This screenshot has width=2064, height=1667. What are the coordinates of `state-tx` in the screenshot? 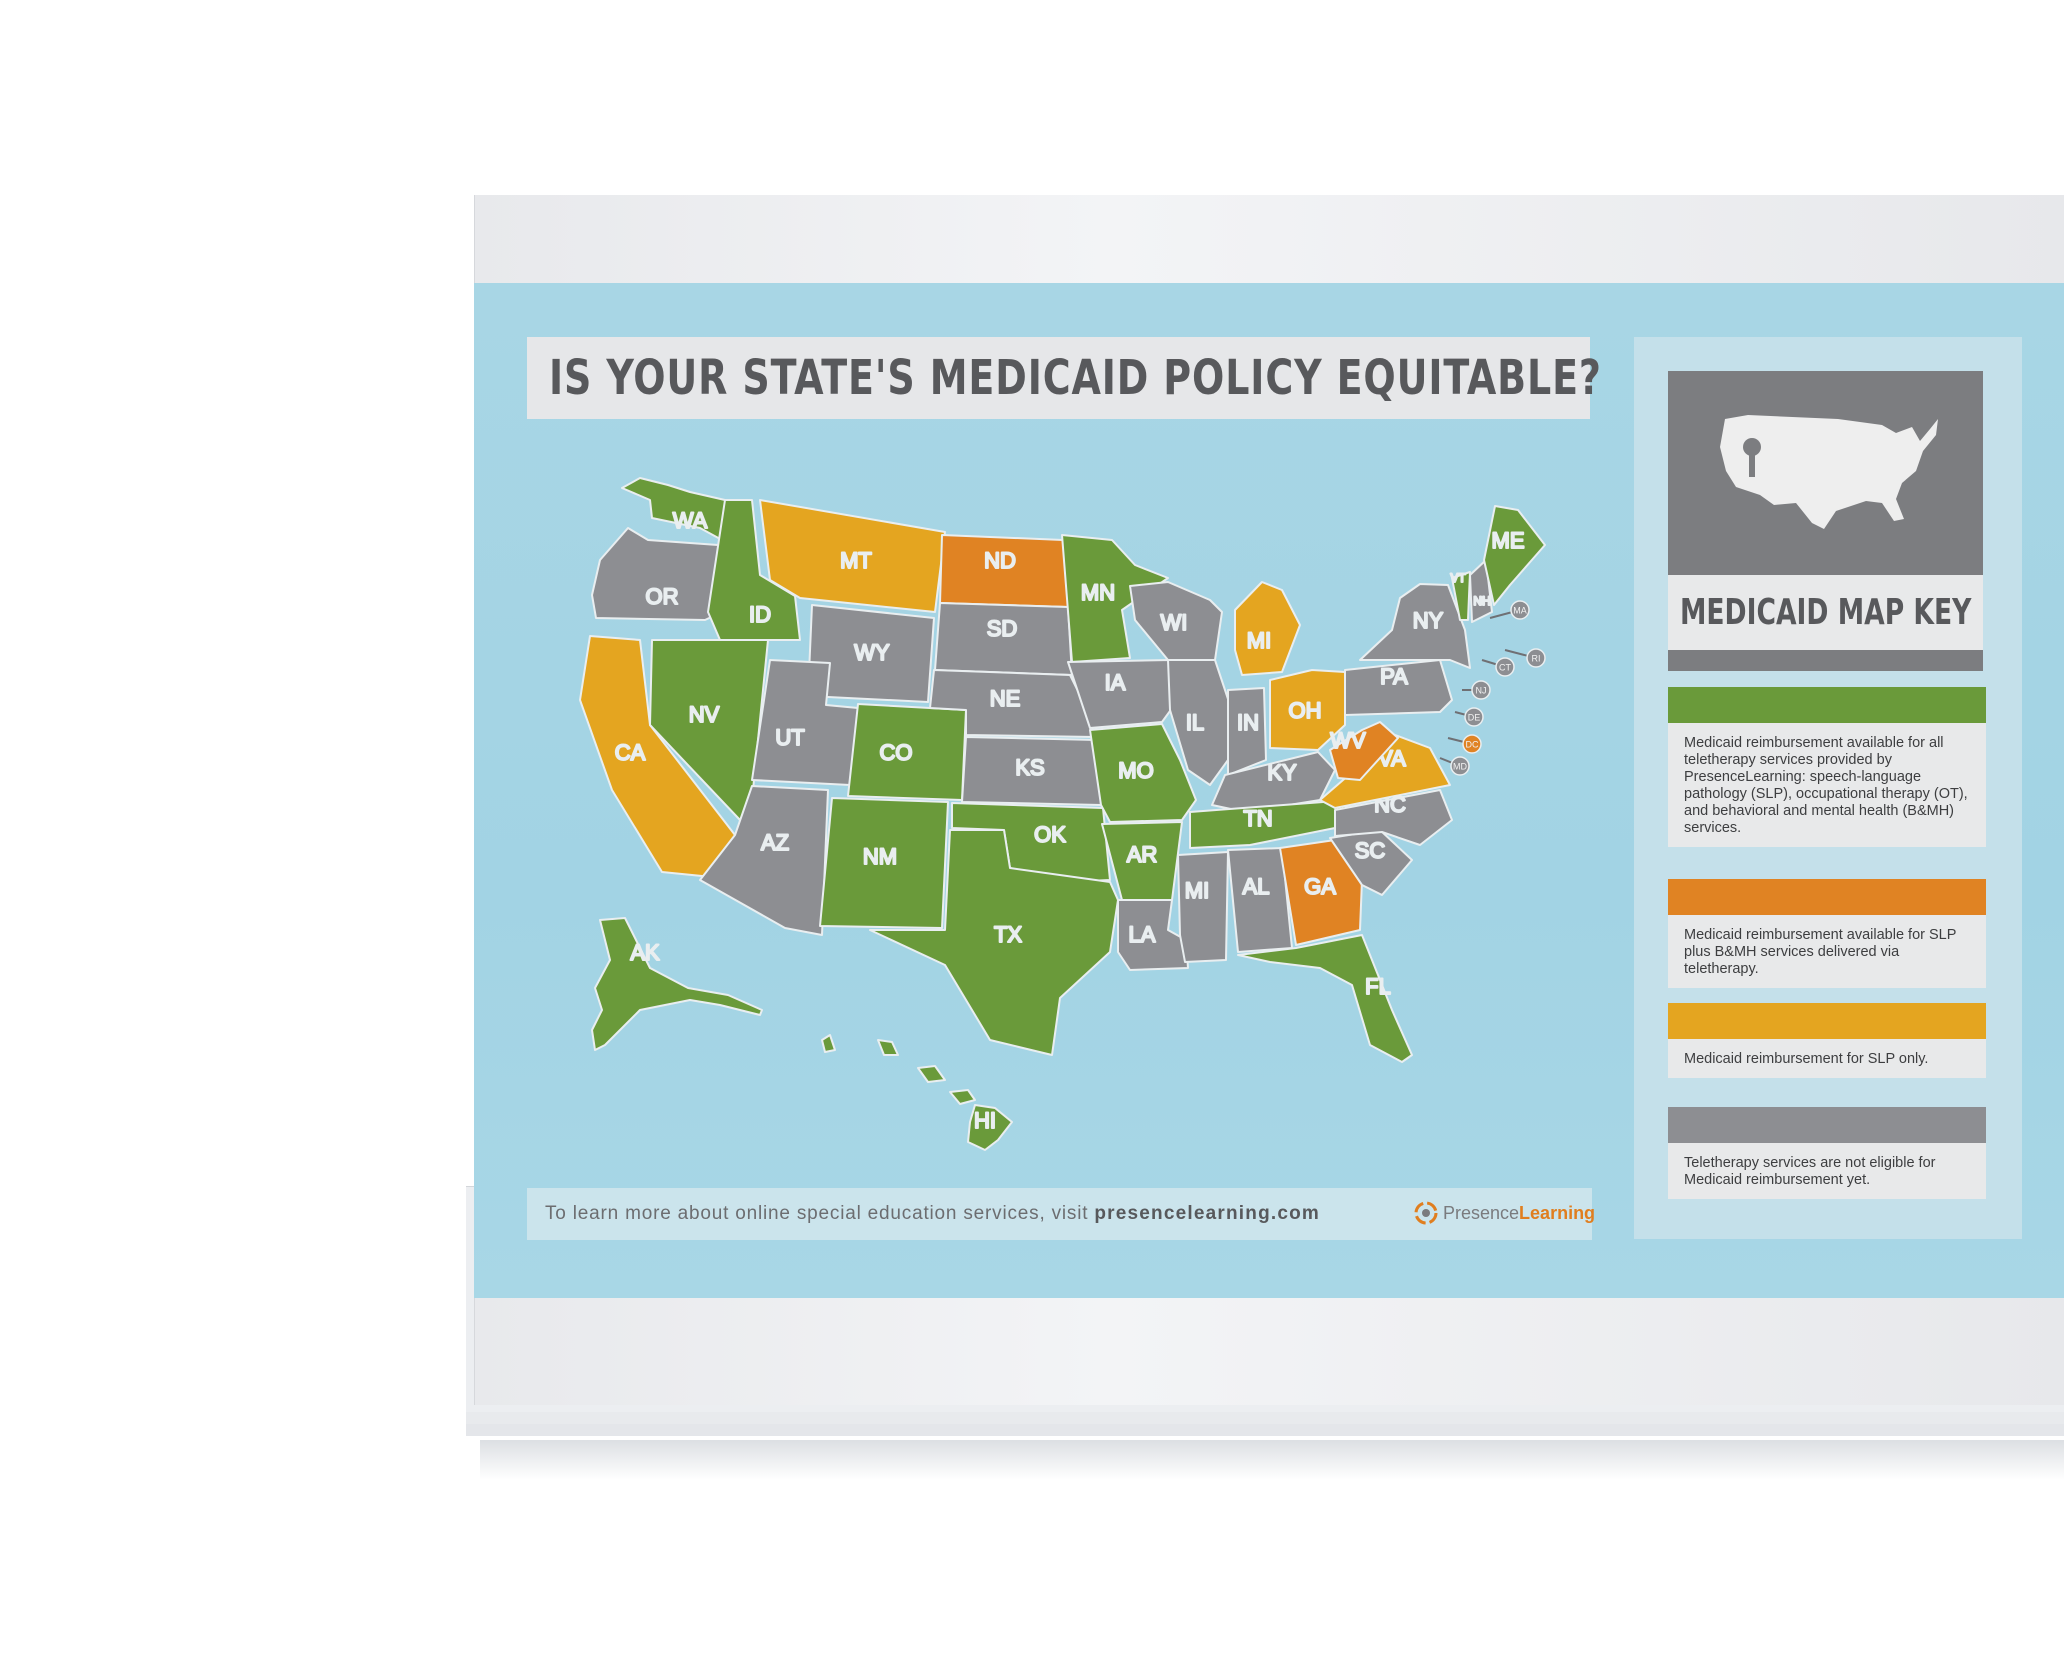 It's located at (994, 942).